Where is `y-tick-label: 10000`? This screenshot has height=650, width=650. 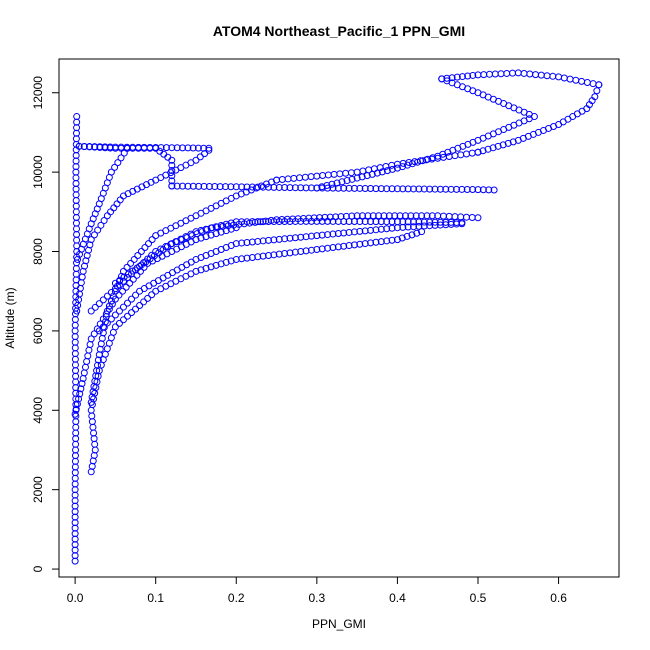 y-tick-label: 10000 is located at coordinates (38, 172).